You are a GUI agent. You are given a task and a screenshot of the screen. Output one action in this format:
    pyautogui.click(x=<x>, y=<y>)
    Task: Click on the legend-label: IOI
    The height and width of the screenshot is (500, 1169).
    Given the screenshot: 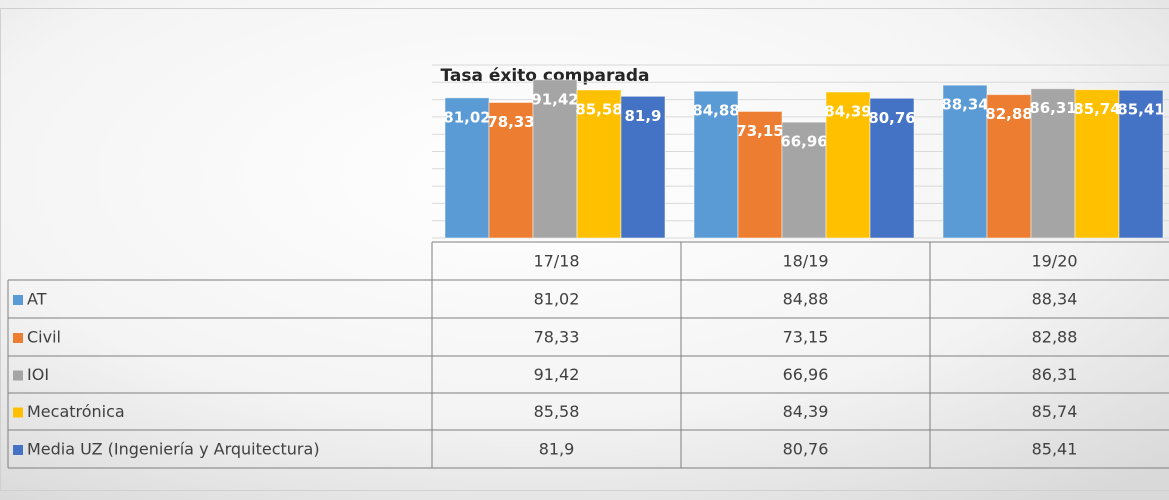 What is the action you would take?
    pyautogui.click(x=38, y=374)
    